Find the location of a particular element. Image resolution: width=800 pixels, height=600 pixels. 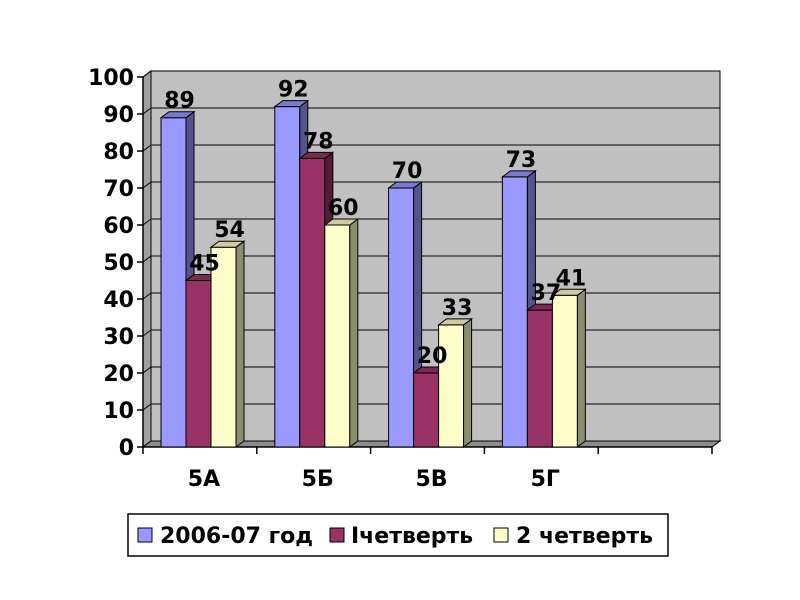

y-tick-label: 80 is located at coordinates (118, 152).